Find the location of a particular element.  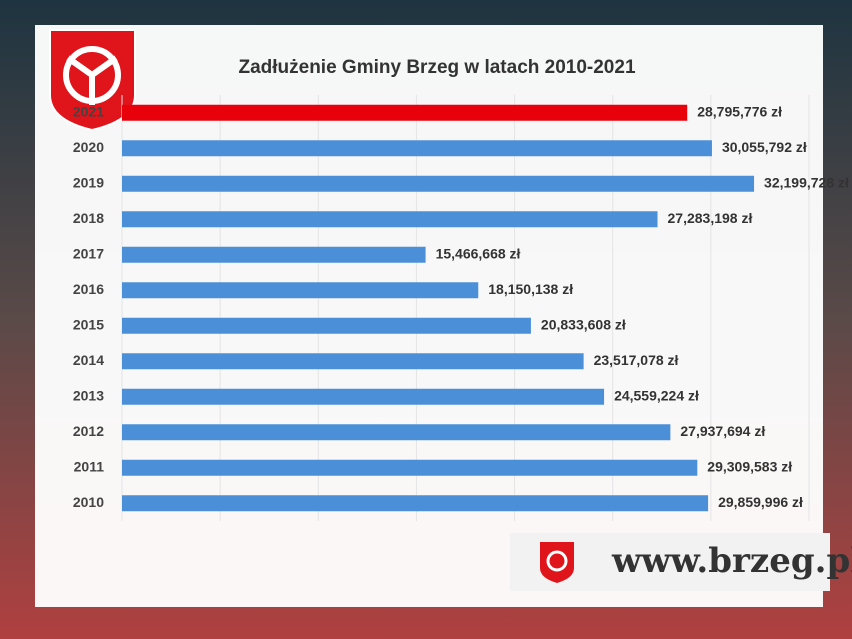

logo is located at coordinates (92, 80).